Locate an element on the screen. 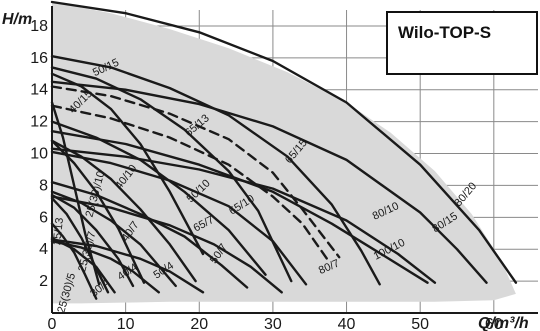 The height and width of the screenshot is (331, 540). x-tick-label-20: 20 is located at coordinates (199, 323).